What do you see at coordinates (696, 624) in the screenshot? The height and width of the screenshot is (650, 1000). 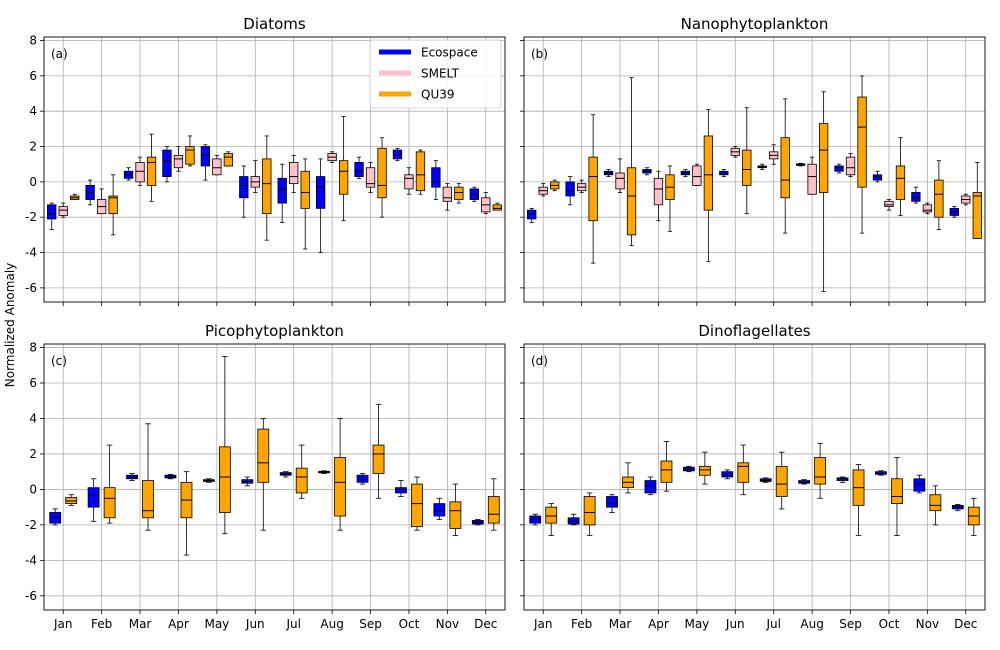 I see `x-tick-label: May` at bounding box center [696, 624].